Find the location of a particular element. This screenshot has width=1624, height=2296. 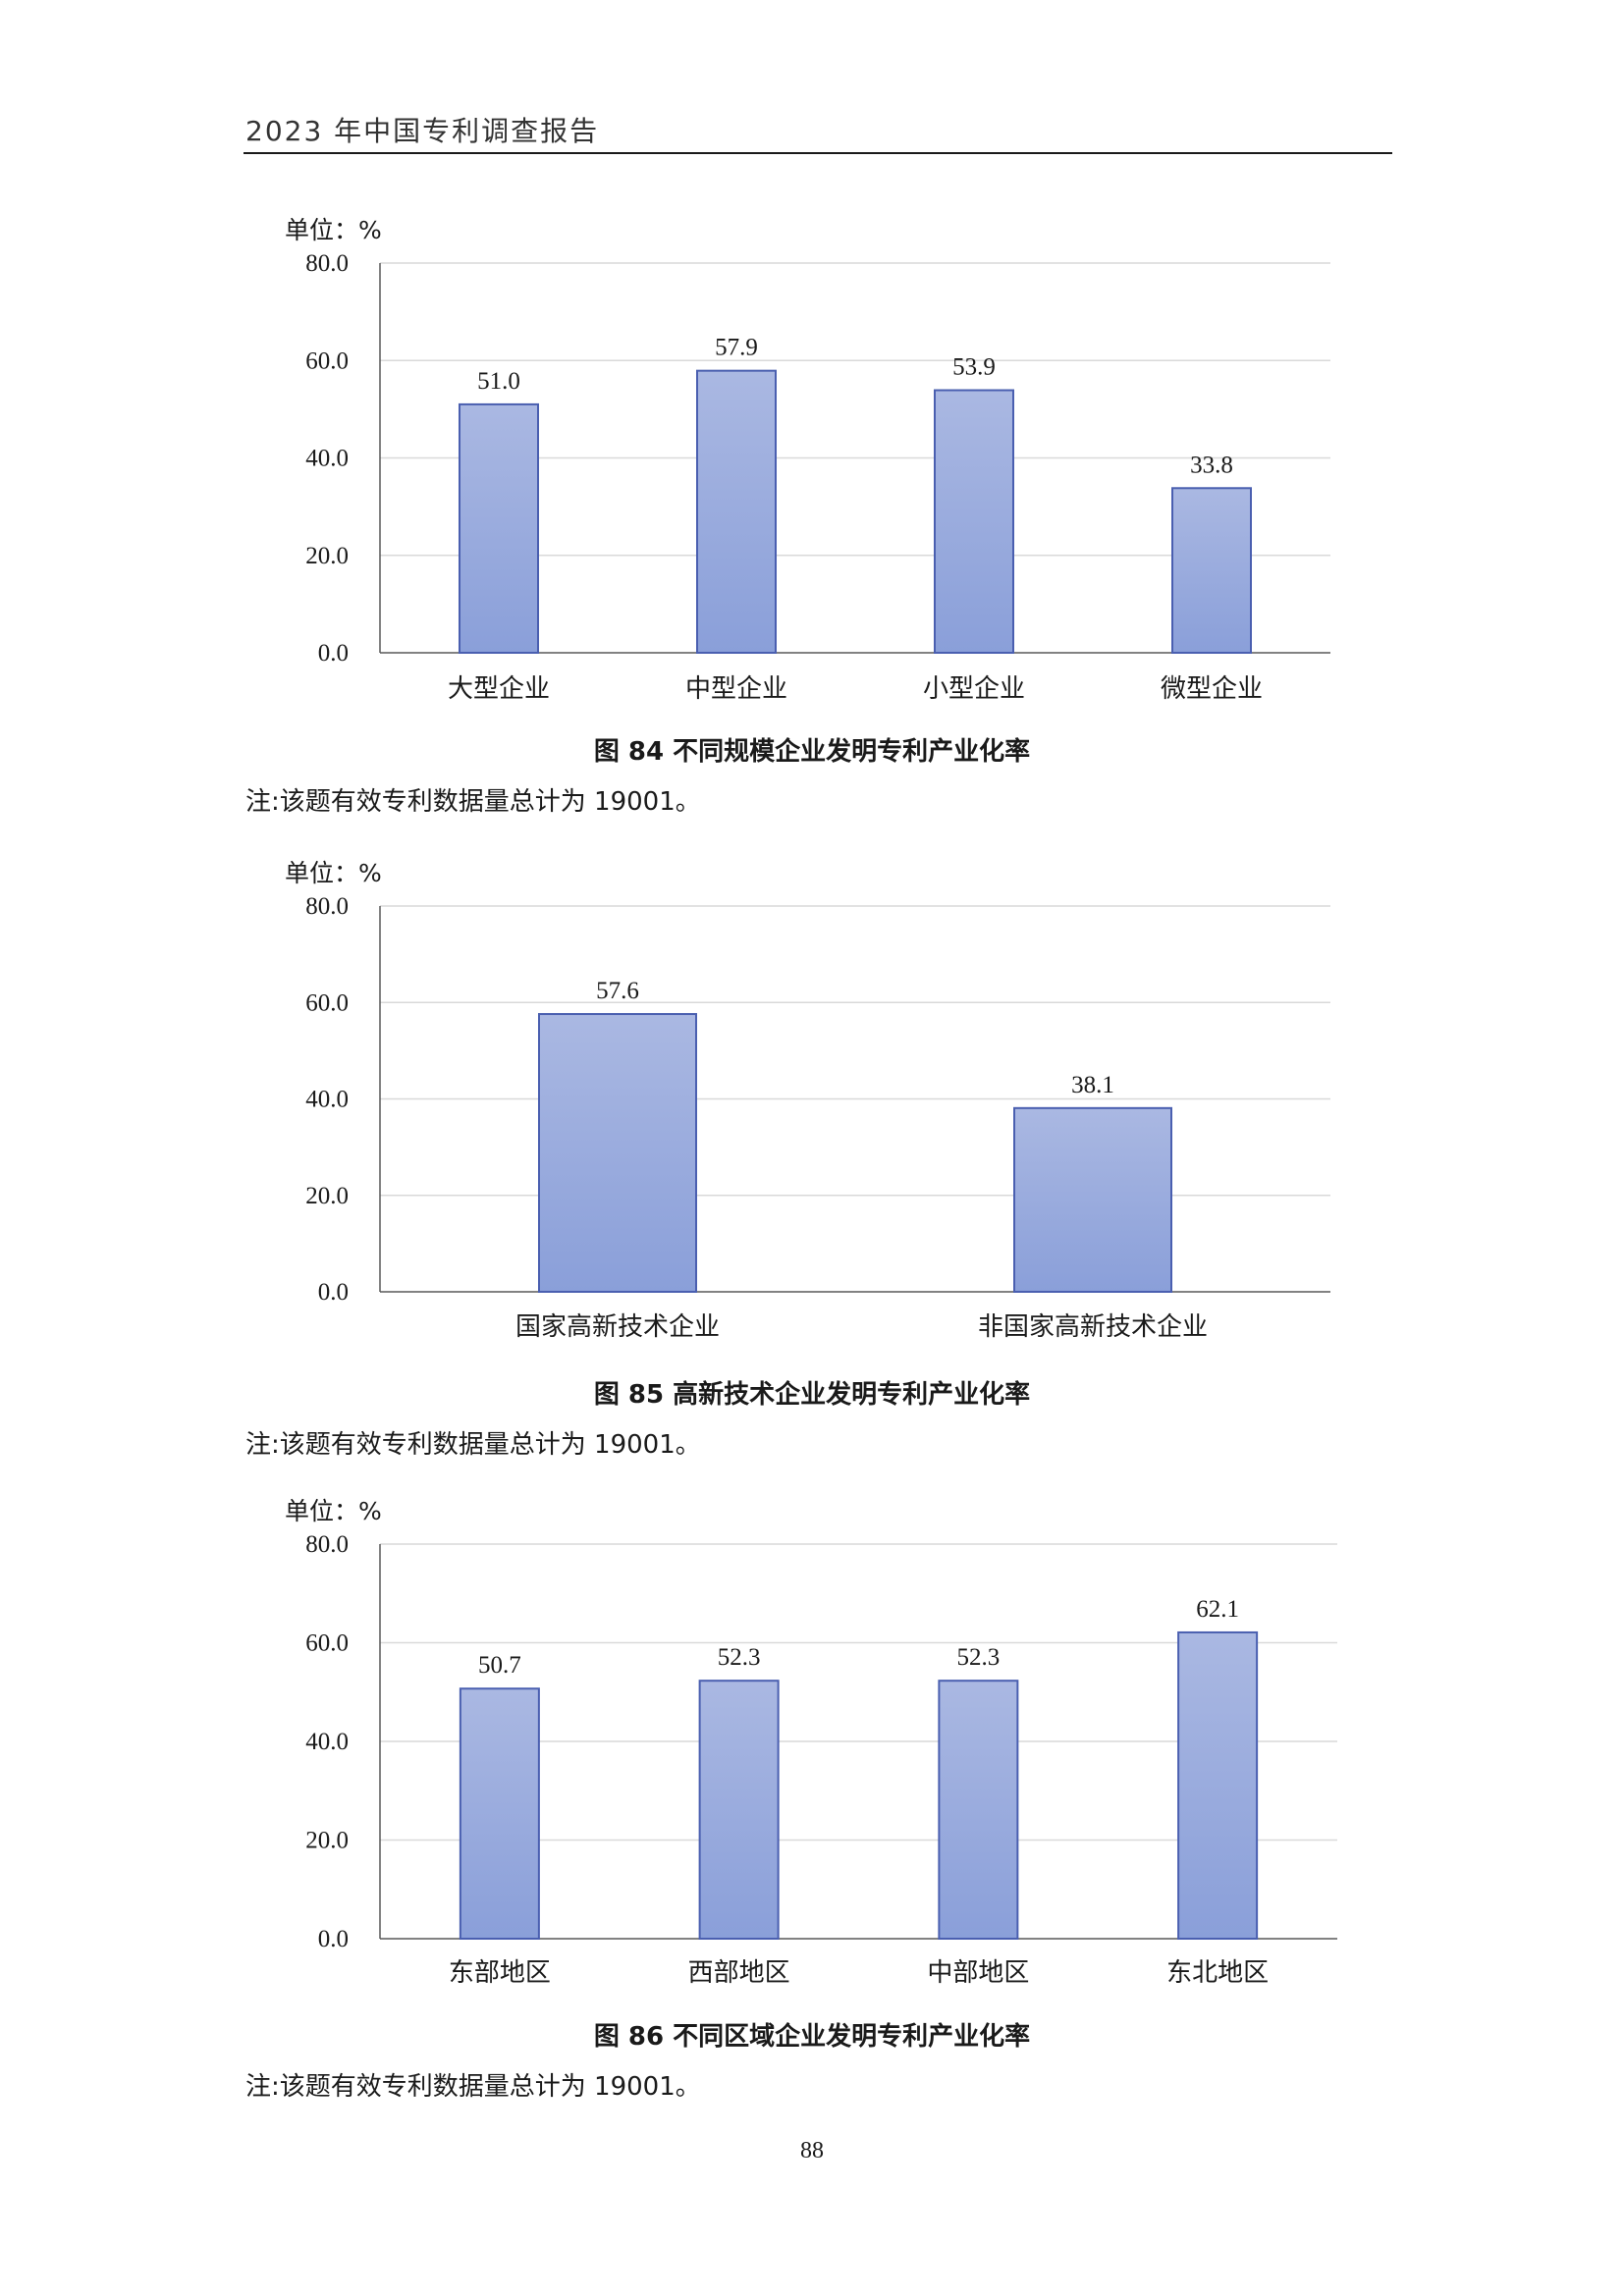

header-divider is located at coordinates (818, 153).